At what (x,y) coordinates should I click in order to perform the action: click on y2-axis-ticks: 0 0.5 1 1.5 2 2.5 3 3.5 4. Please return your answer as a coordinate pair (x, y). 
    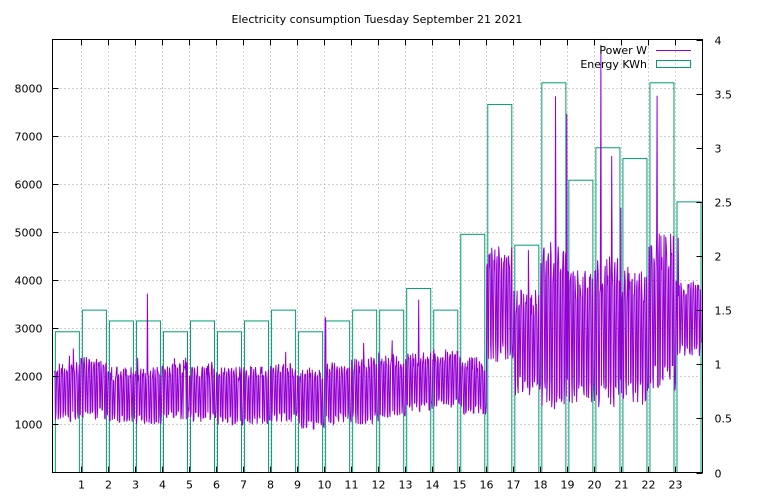
    Looking at the image, I should click on (714, 258).